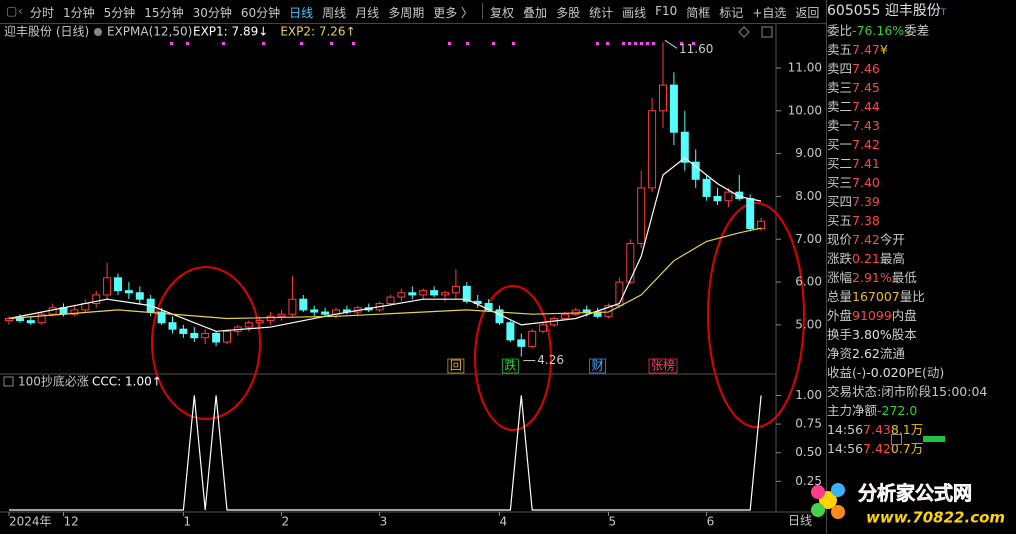 The width and height of the screenshot is (1016, 534). I want to click on label: 流通, so click(892, 353).